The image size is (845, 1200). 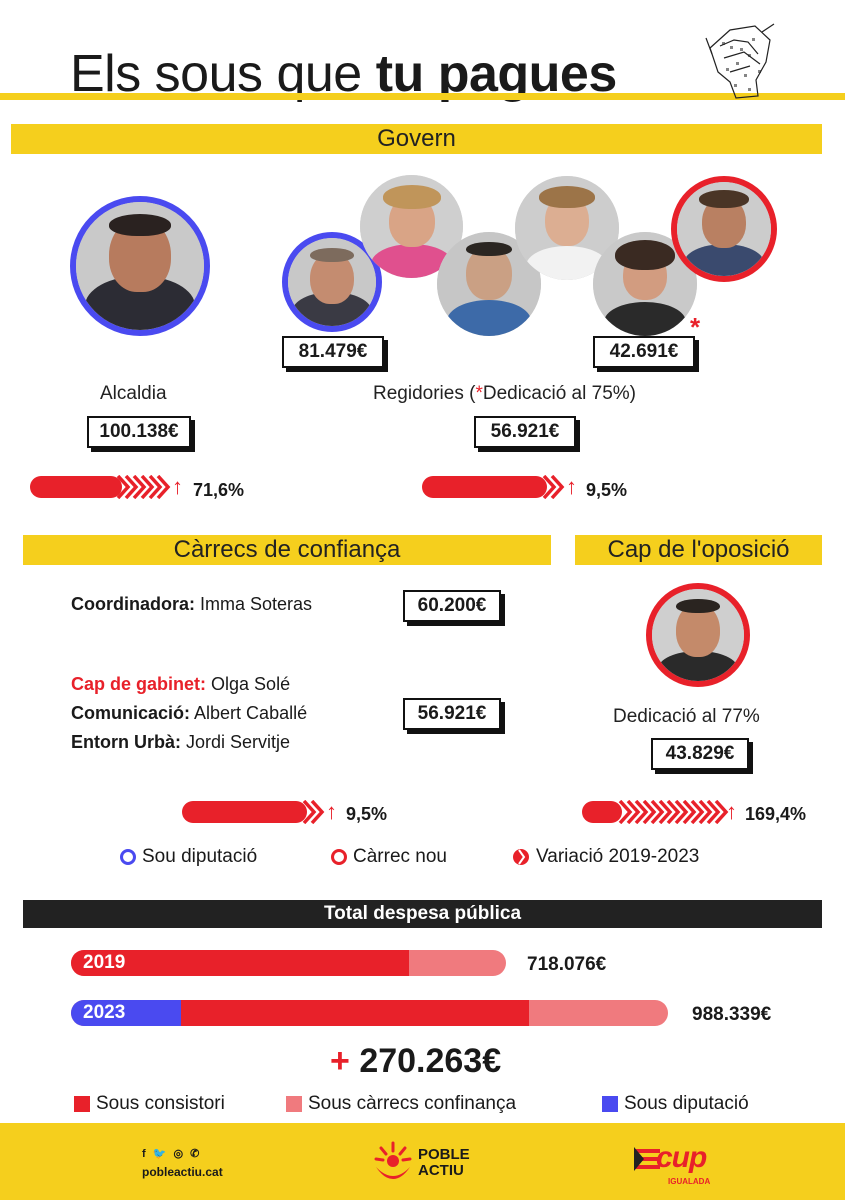 What do you see at coordinates (610, 1104) in the screenshot?
I see `blue-square-icon` at bounding box center [610, 1104].